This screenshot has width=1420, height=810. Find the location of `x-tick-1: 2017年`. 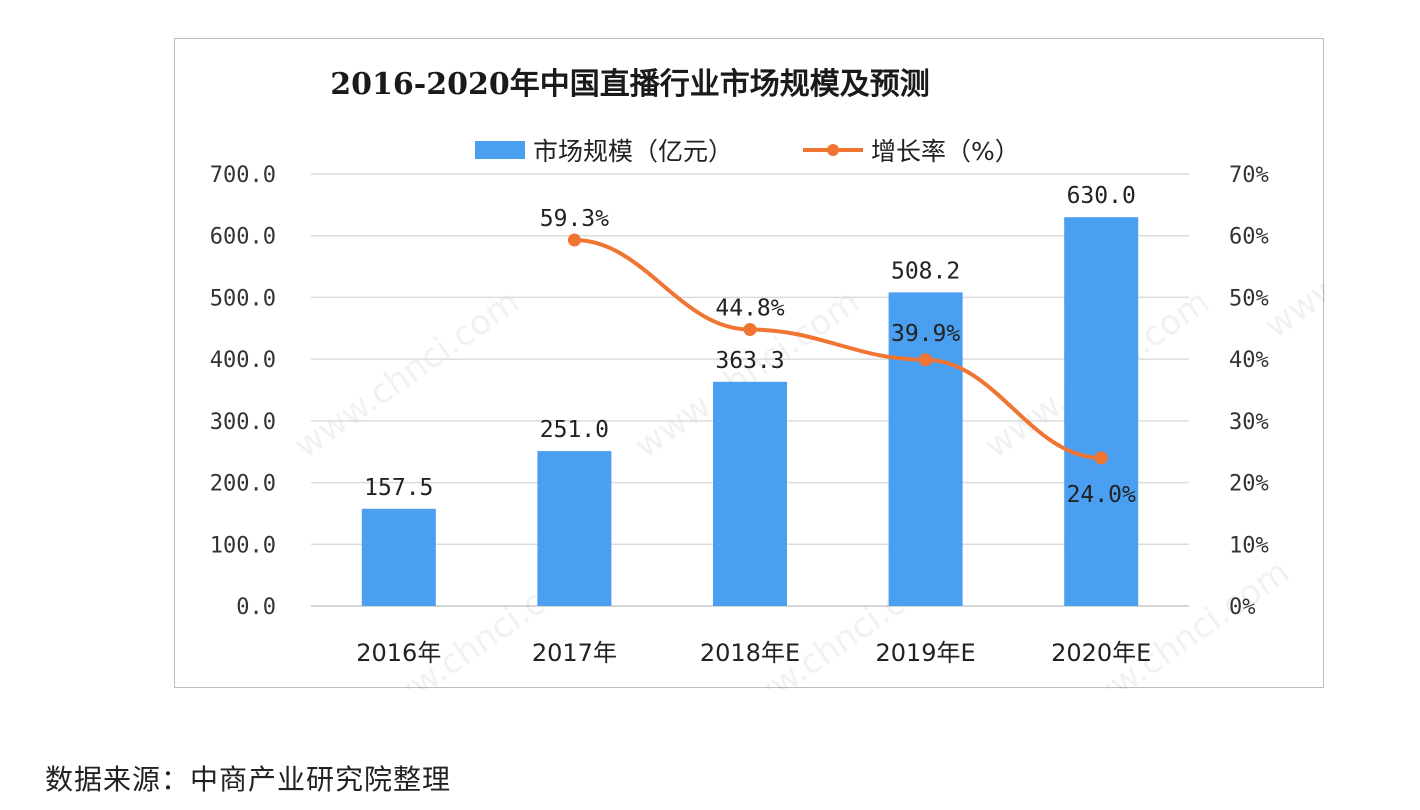

x-tick-1: 2017年 is located at coordinates (574, 653).